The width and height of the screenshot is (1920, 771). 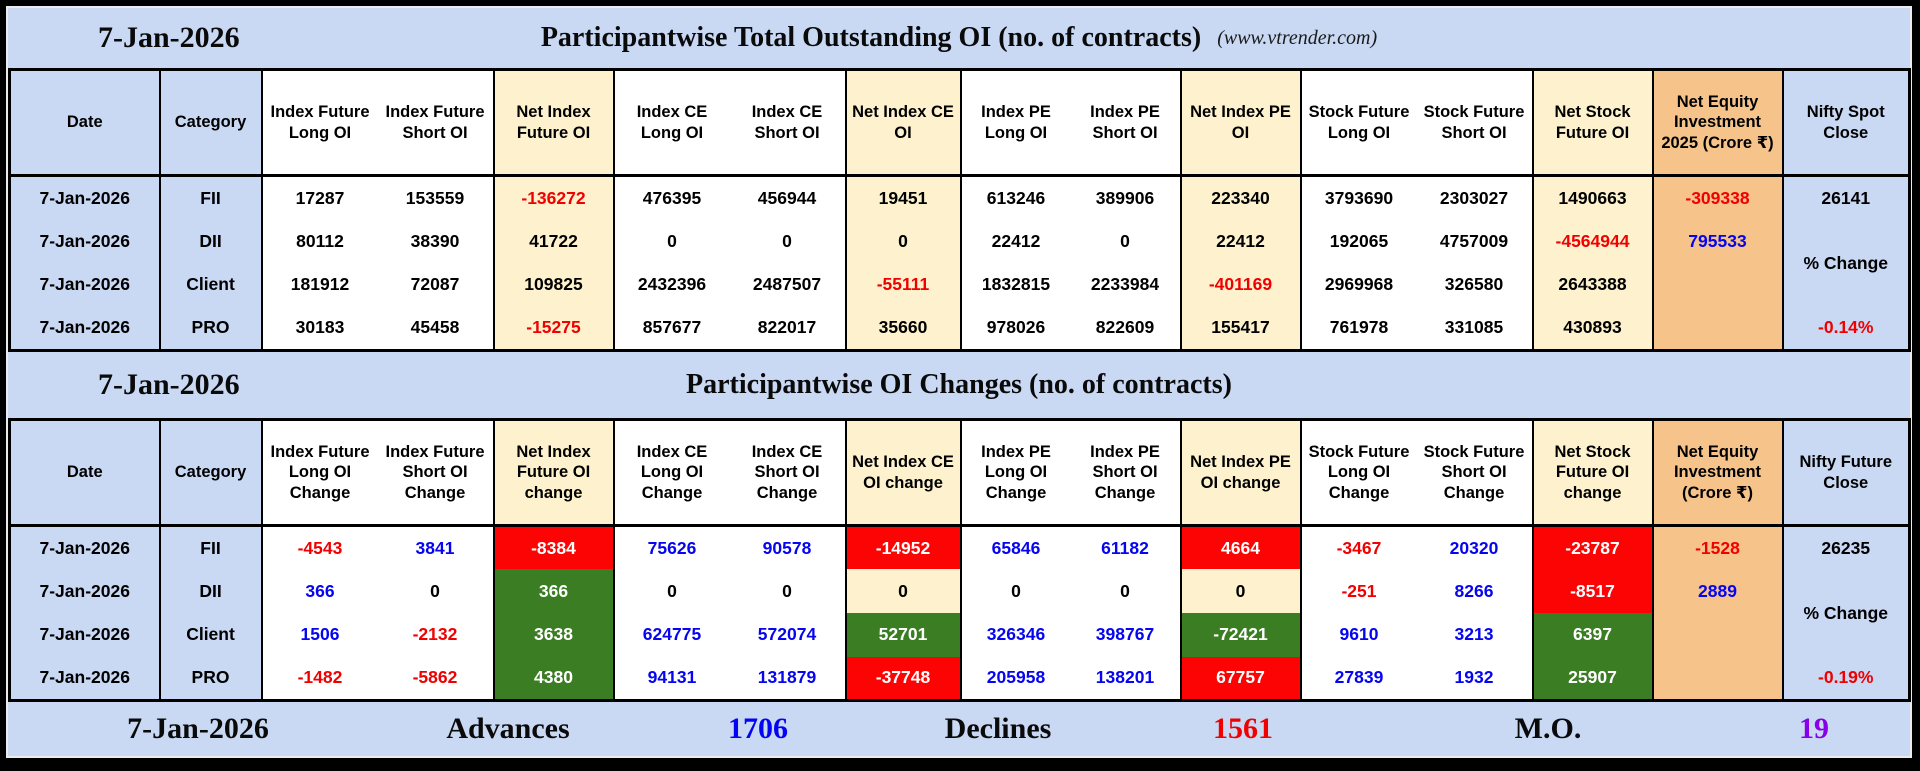 What do you see at coordinates (1592, 678) in the screenshot?
I see `data-cell: 25907` at bounding box center [1592, 678].